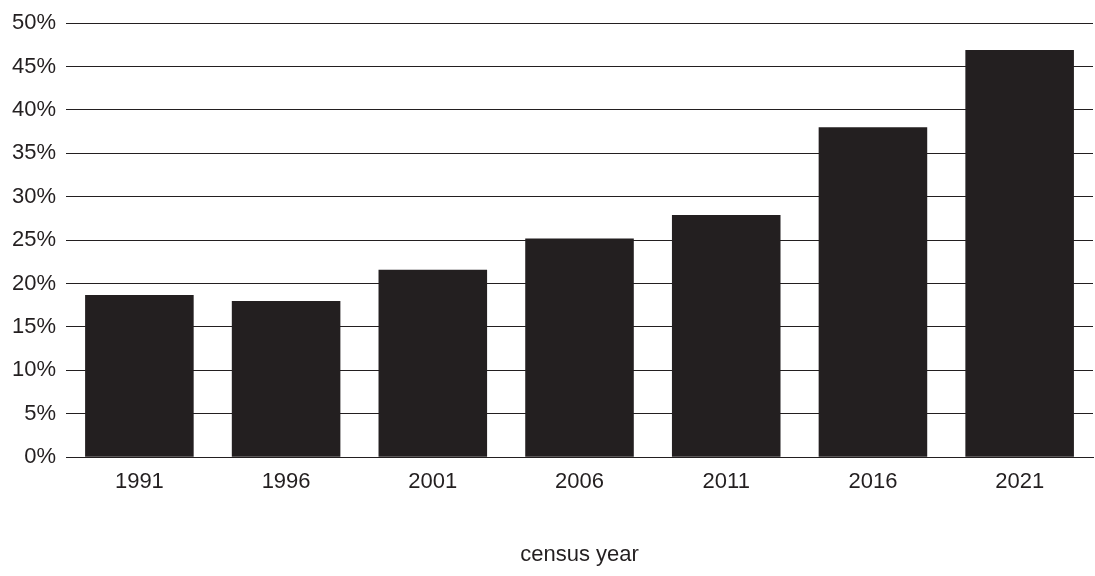 The width and height of the screenshot is (1095, 576). What do you see at coordinates (433, 481) in the screenshot?
I see `x-tick-label: 2001` at bounding box center [433, 481].